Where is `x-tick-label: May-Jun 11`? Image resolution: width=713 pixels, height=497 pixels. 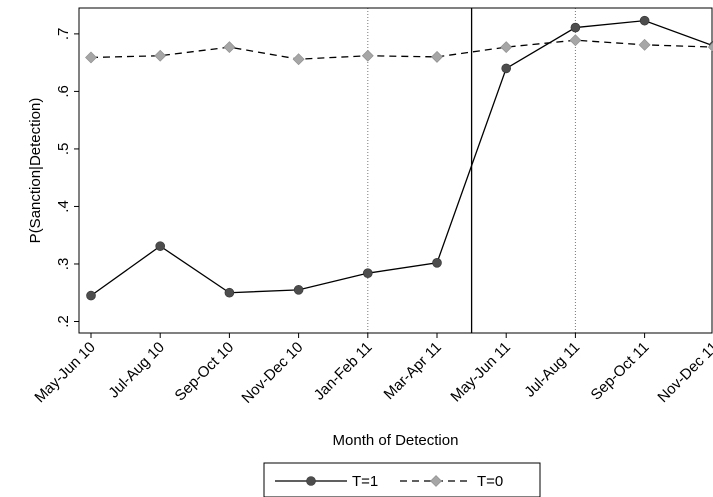 x-tick-label: May-Jun 11 is located at coordinates (480, 372).